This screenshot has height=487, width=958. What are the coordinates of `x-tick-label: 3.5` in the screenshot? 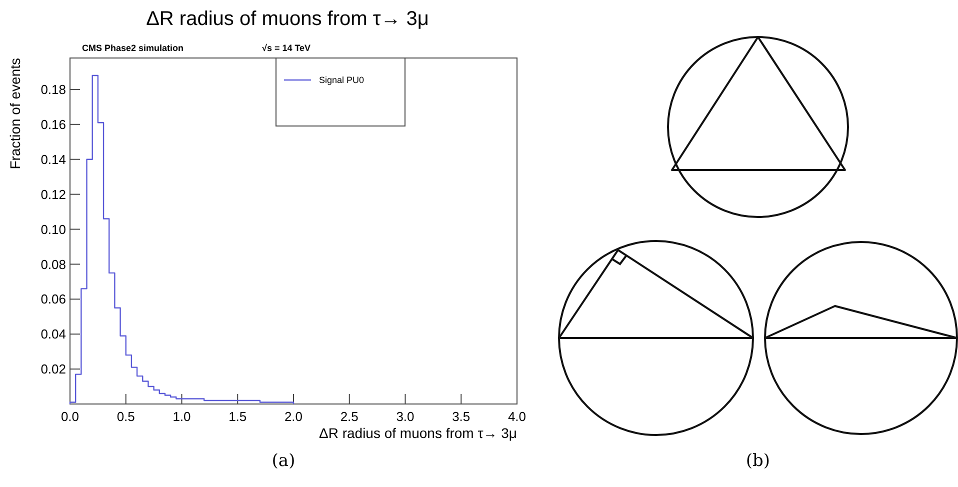 It's located at (461, 416).